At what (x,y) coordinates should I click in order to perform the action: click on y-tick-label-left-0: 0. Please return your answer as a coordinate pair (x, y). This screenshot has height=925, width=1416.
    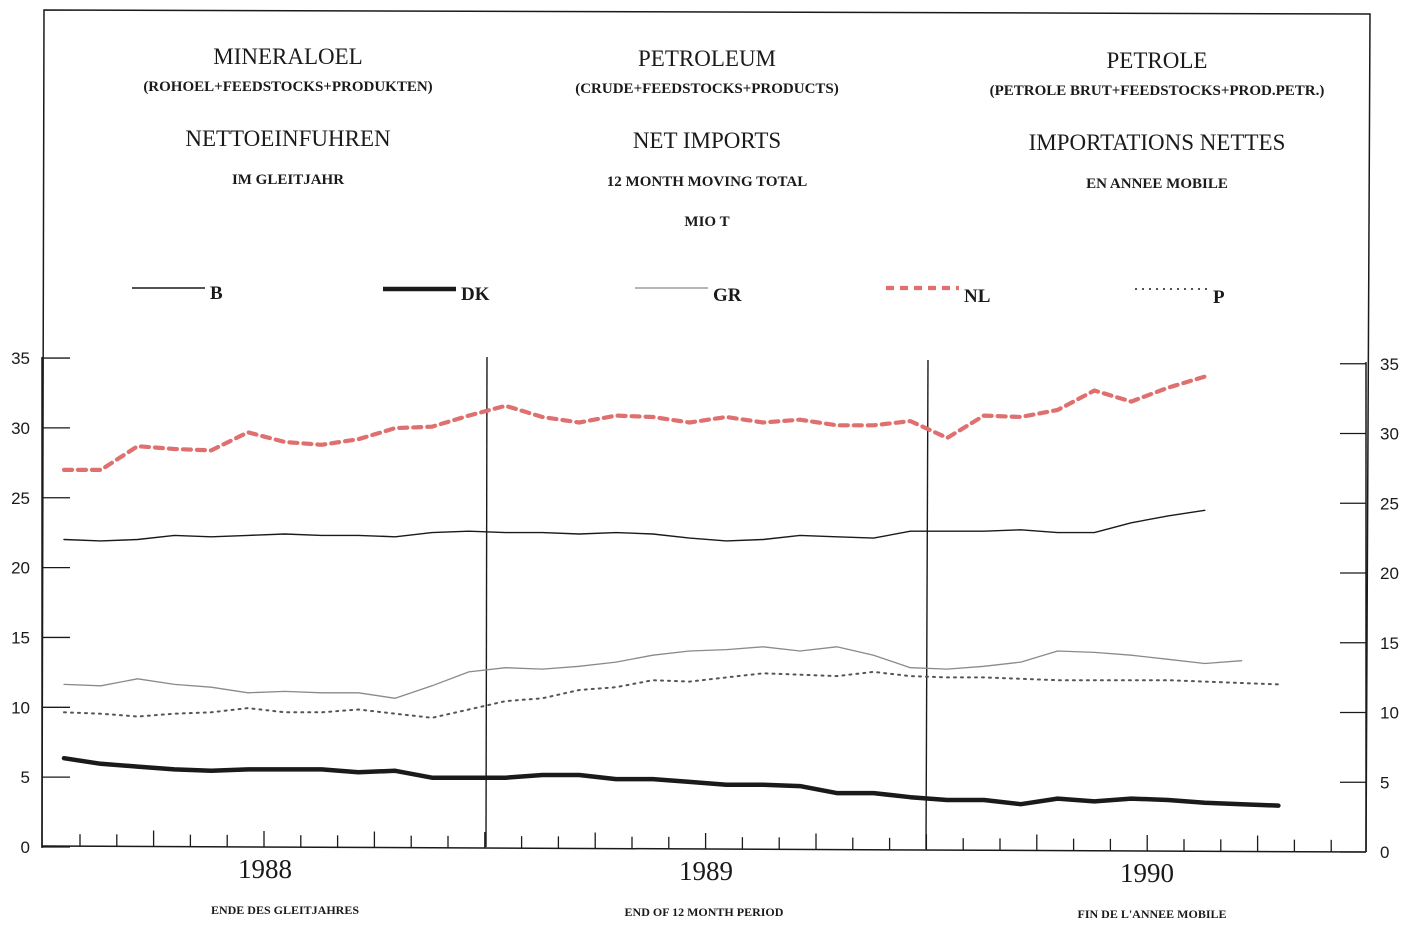
    Looking at the image, I should click on (25, 847).